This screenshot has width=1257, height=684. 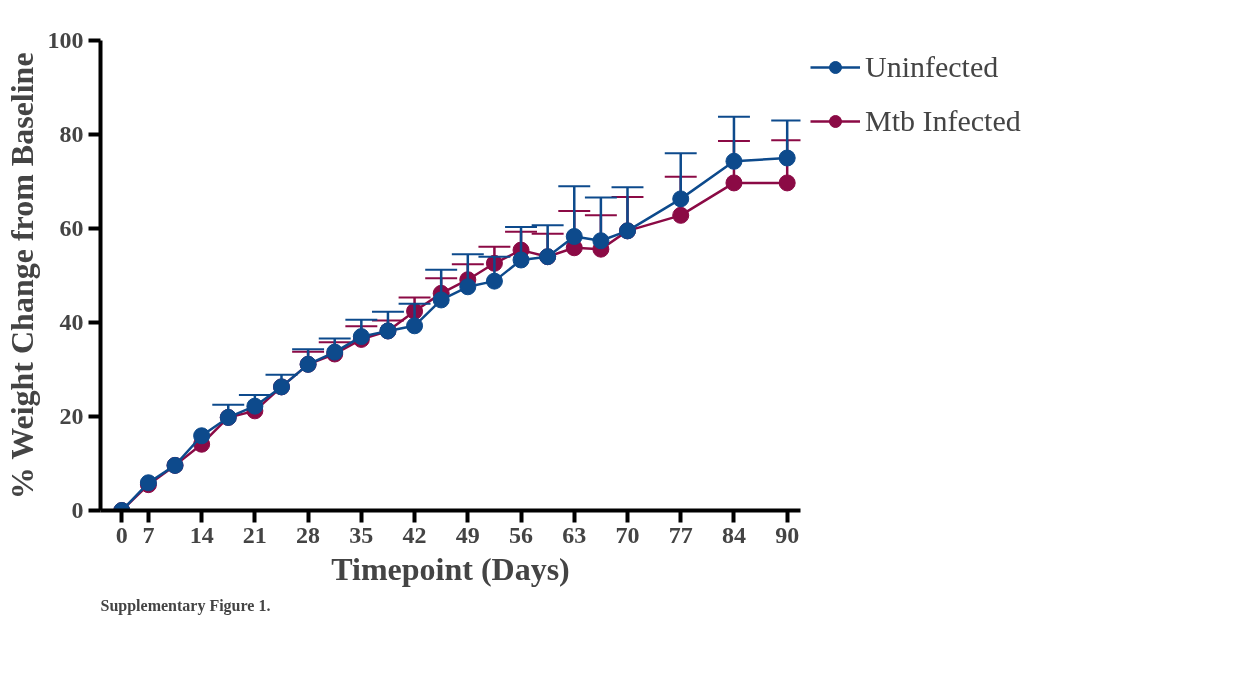 I want to click on y-tick-label: 40, so click(x=71, y=322).